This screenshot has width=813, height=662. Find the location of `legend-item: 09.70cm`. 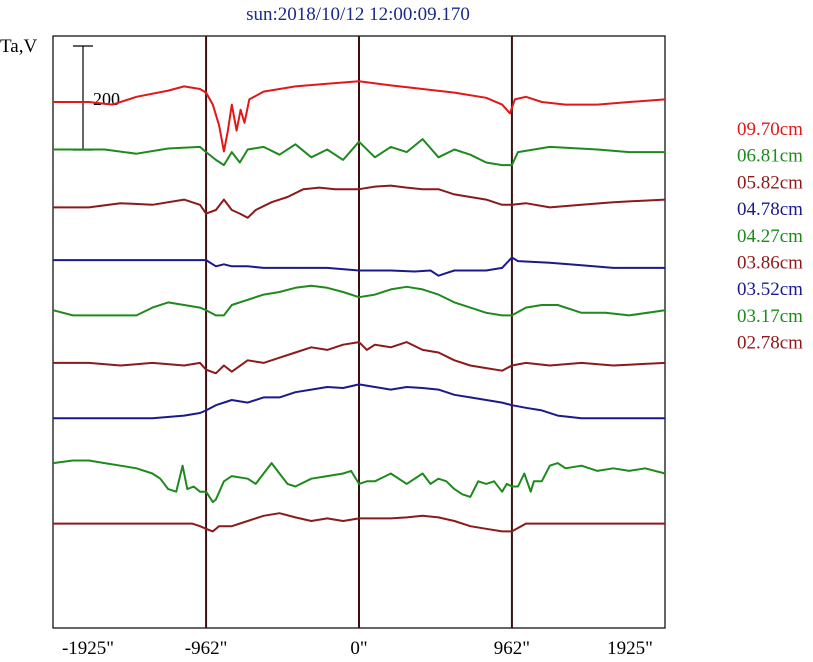

legend-item: 09.70cm is located at coordinates (770, 129).